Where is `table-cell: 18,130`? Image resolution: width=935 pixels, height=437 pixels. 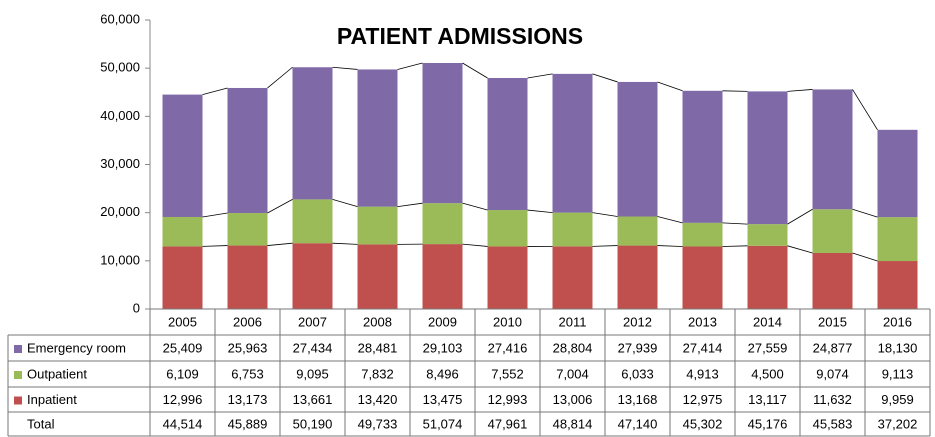
table-cell: 18,130 is located at coordinates (898, 347).